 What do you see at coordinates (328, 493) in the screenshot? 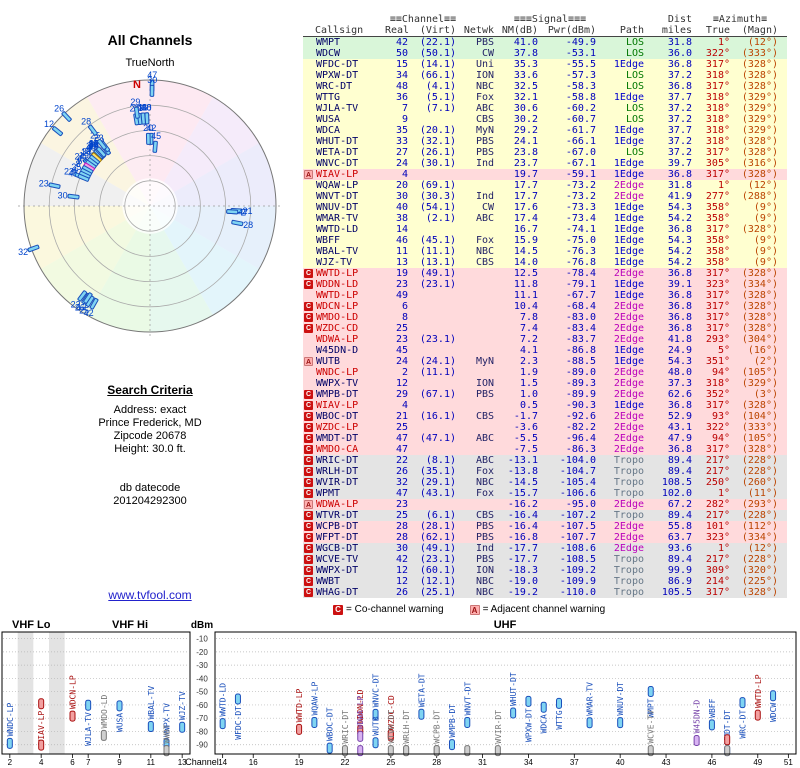
I see `callsign-link: WPMT` at bounding box center [328, 493].